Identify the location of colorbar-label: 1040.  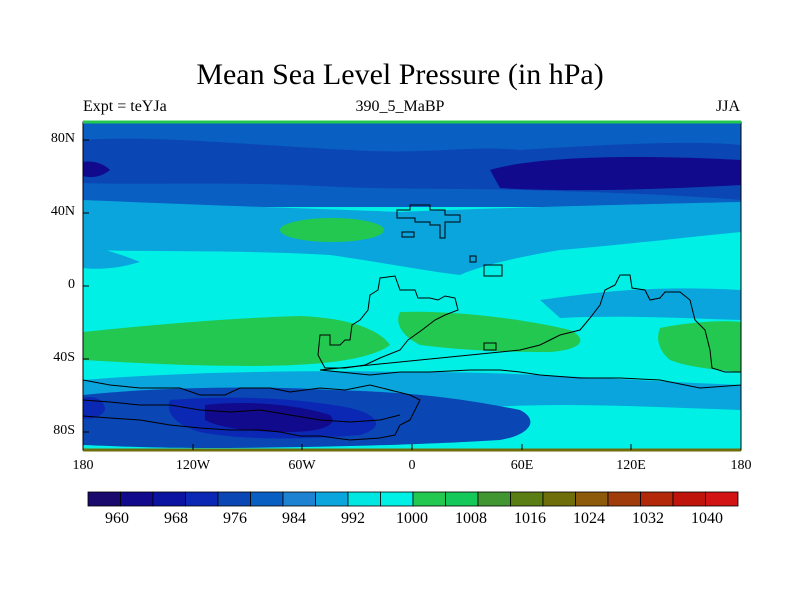
(707, 518).